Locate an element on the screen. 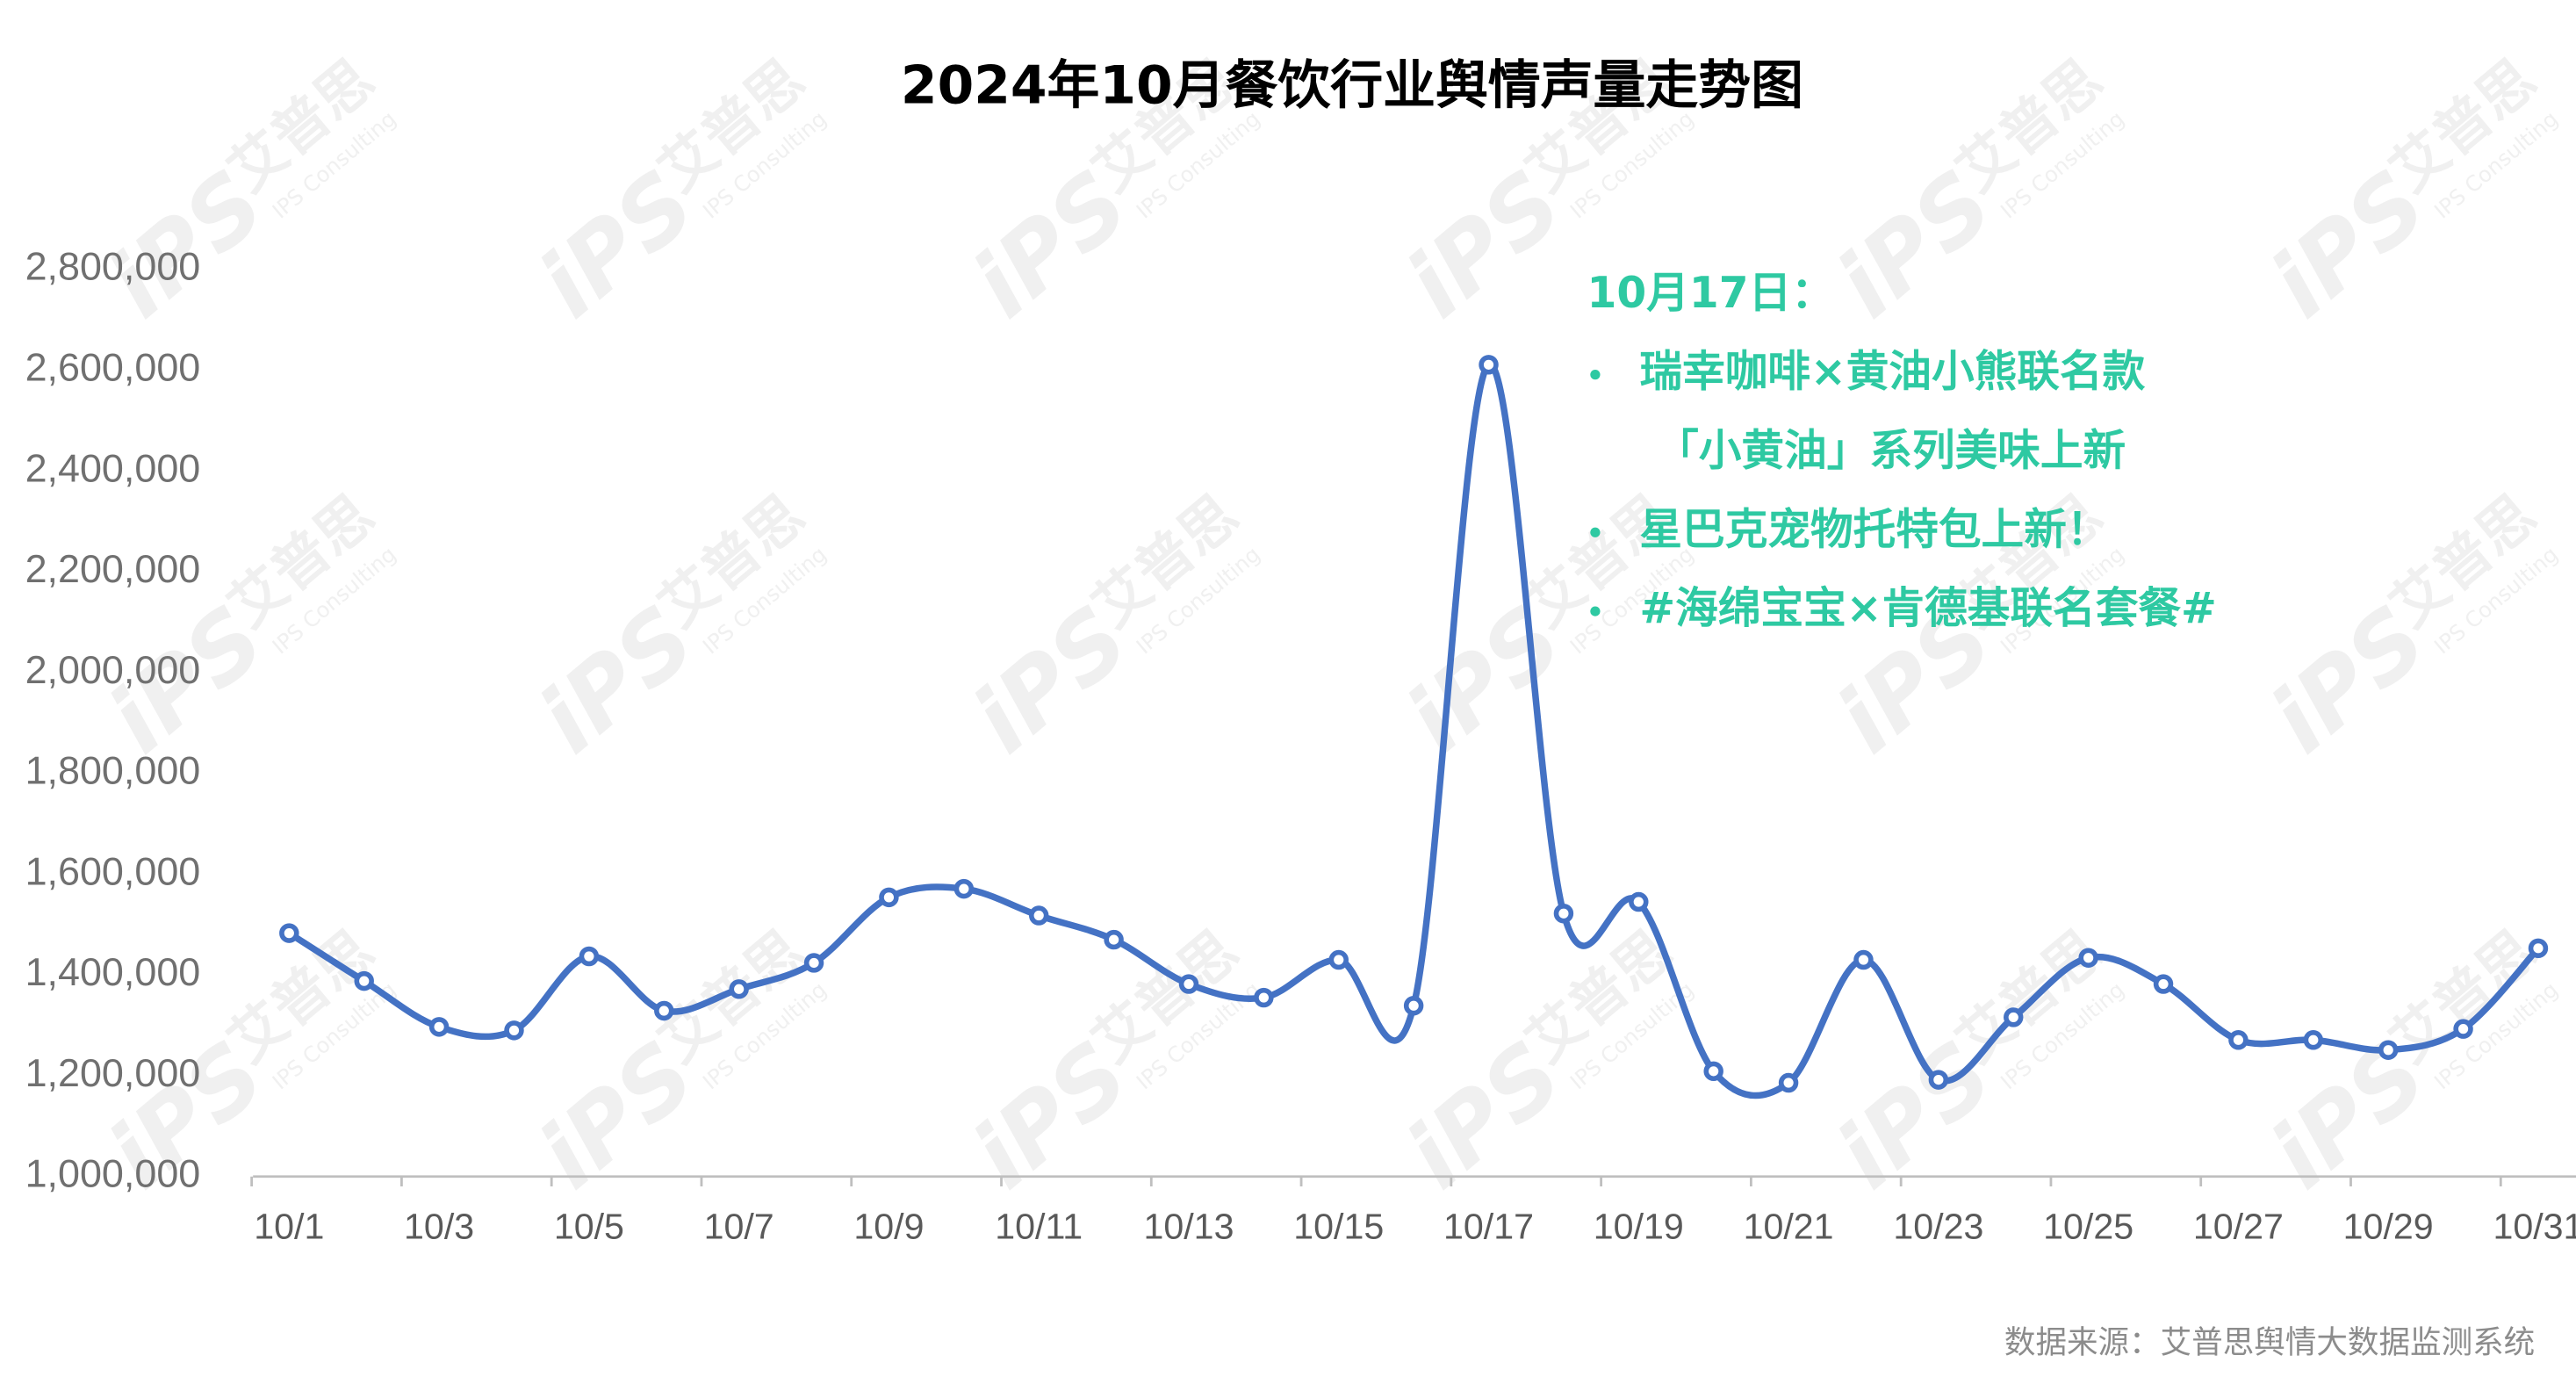 This screenshot has height=1384, width=2576. y-tick-label: 2,400,000 is located at coordinates (113, 467).